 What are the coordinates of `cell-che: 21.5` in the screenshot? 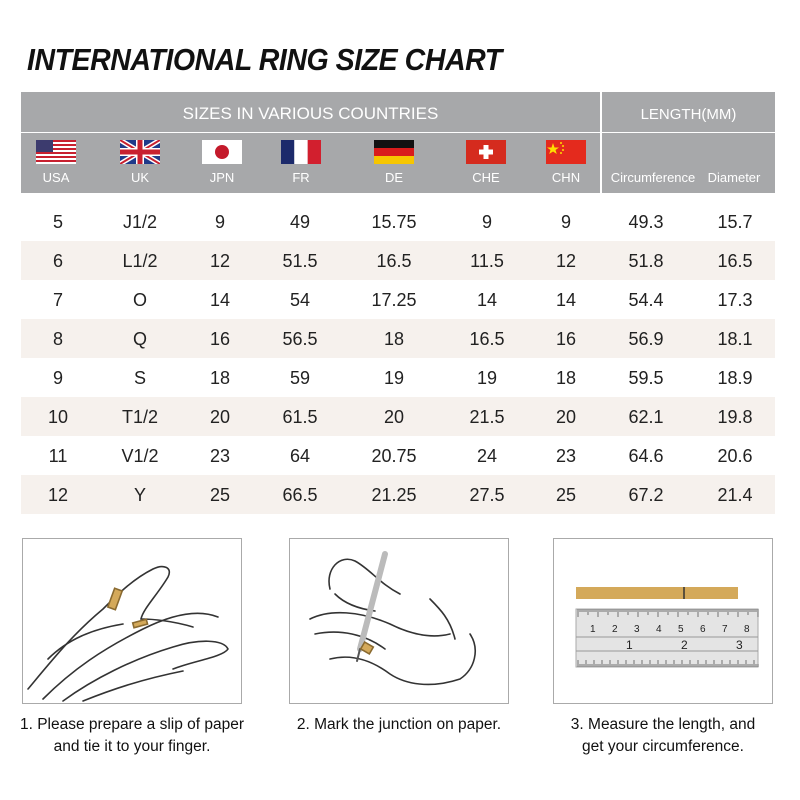 It's located at (487, 417).